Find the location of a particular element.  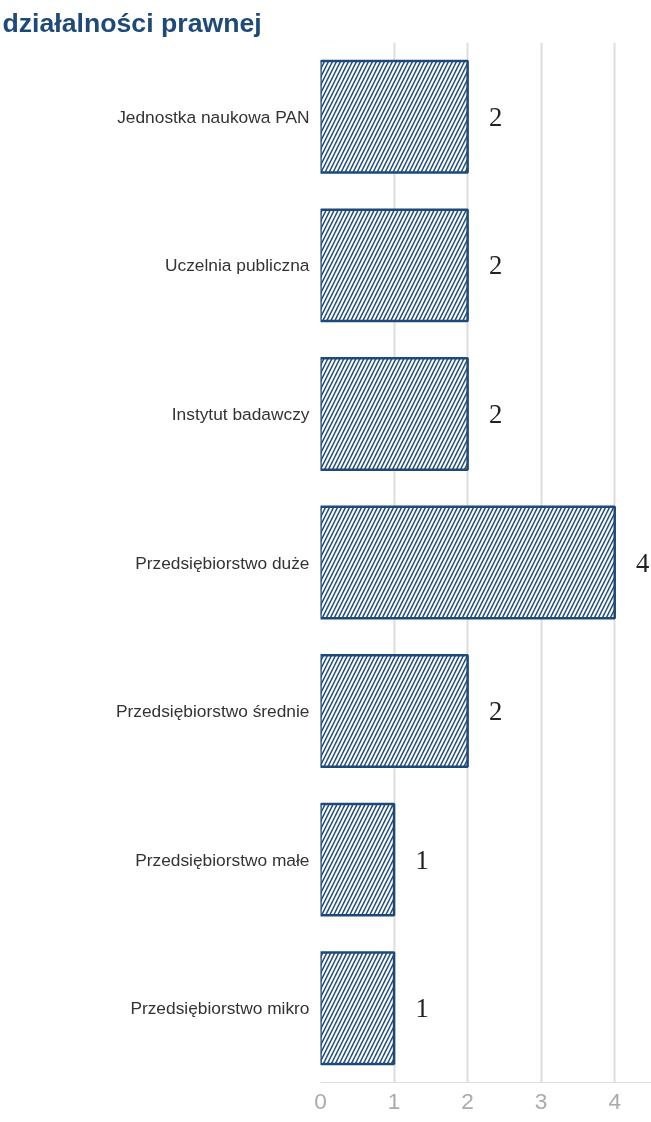

y-tick-label: Przedsiębiorstwo mikro is located at coordinates (220, 1008).